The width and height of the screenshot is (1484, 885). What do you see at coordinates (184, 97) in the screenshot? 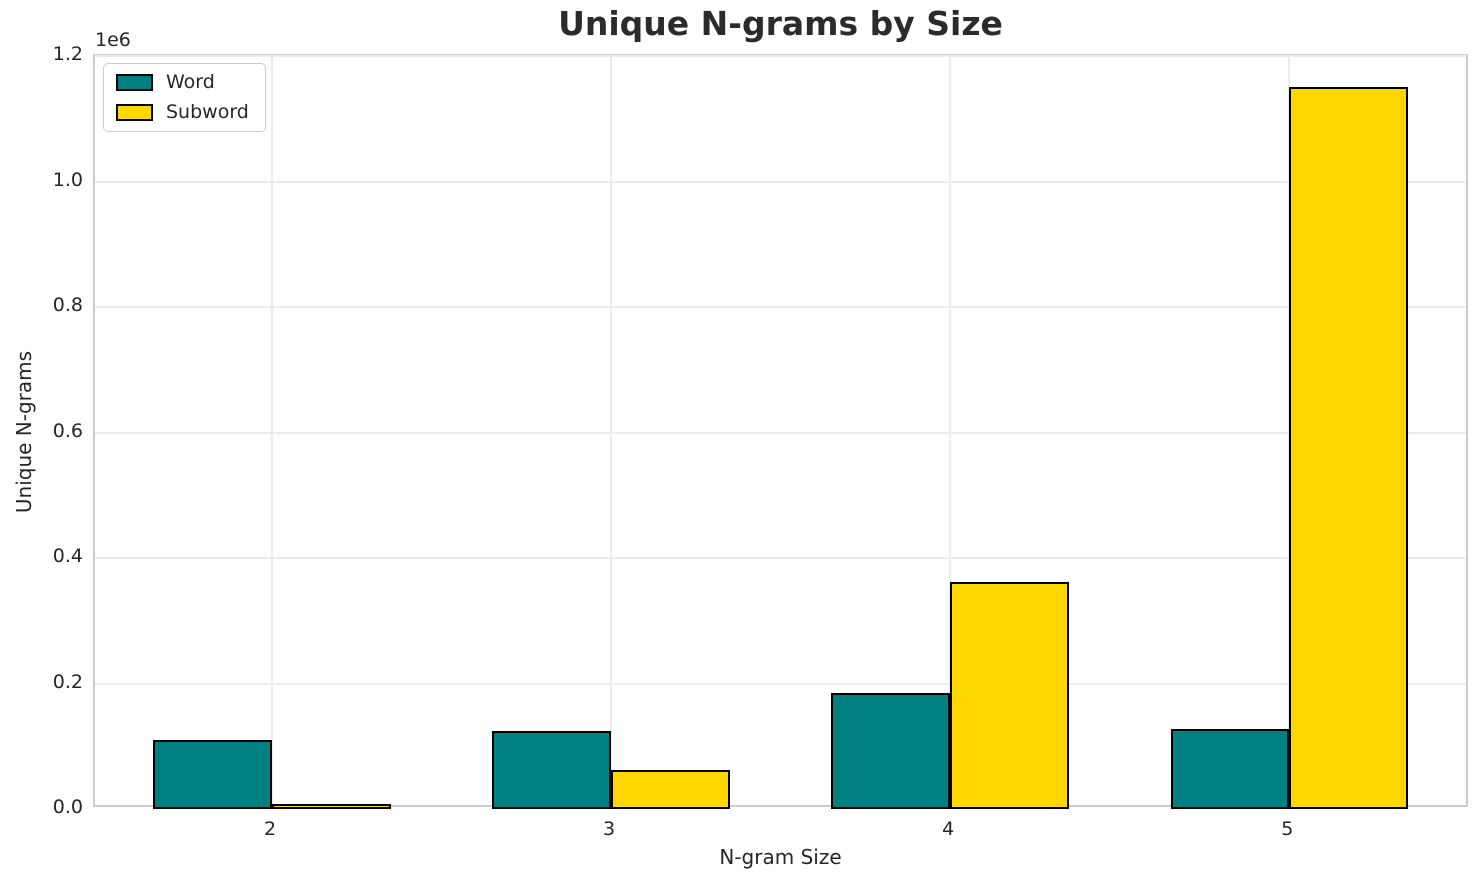
I see `legend: Word Subword` at bounding box center [184, 97].